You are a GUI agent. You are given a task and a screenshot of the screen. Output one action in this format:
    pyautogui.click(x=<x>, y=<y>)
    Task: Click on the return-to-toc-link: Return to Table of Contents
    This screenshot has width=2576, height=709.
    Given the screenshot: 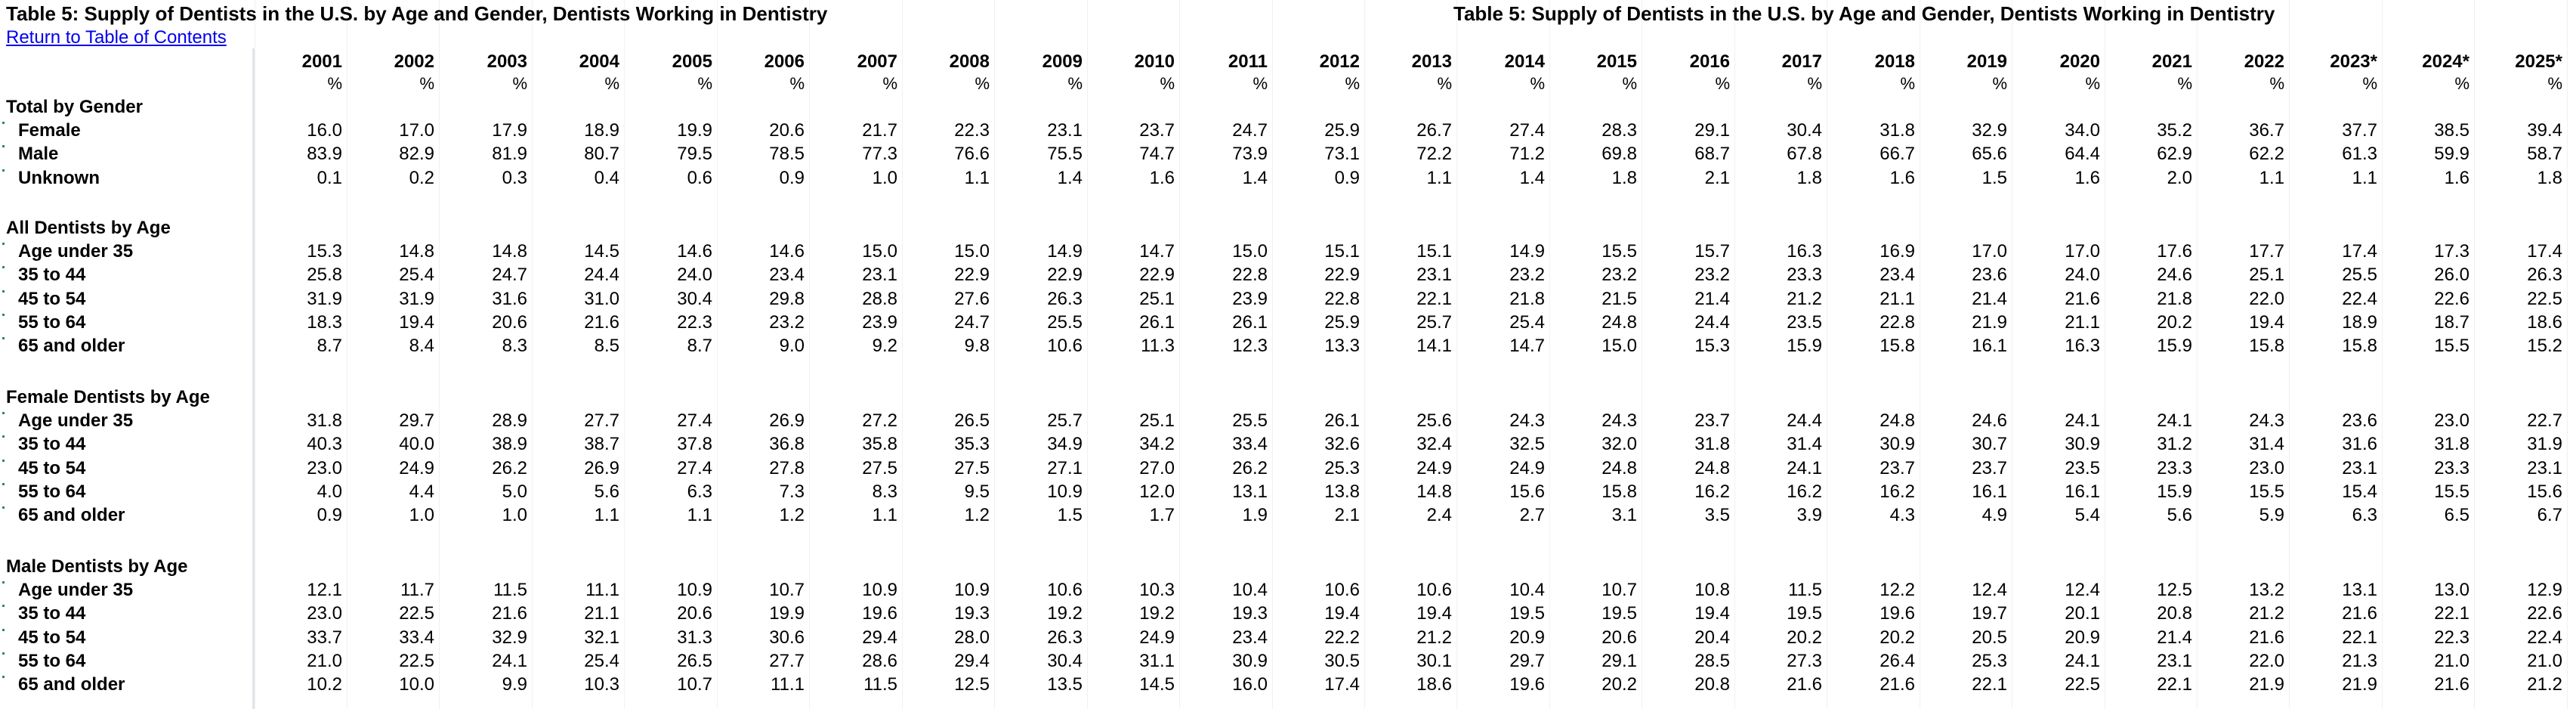 What is the action you would take?
    pyautogui.click(x=116, y=37)
    